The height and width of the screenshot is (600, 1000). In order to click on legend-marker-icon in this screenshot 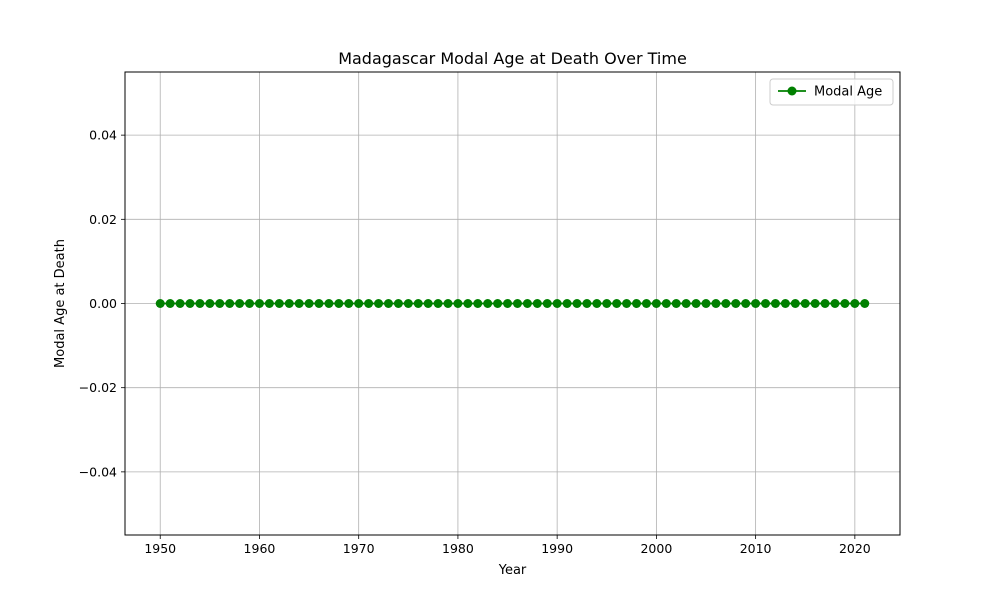, I will do `click(792, 91)`.